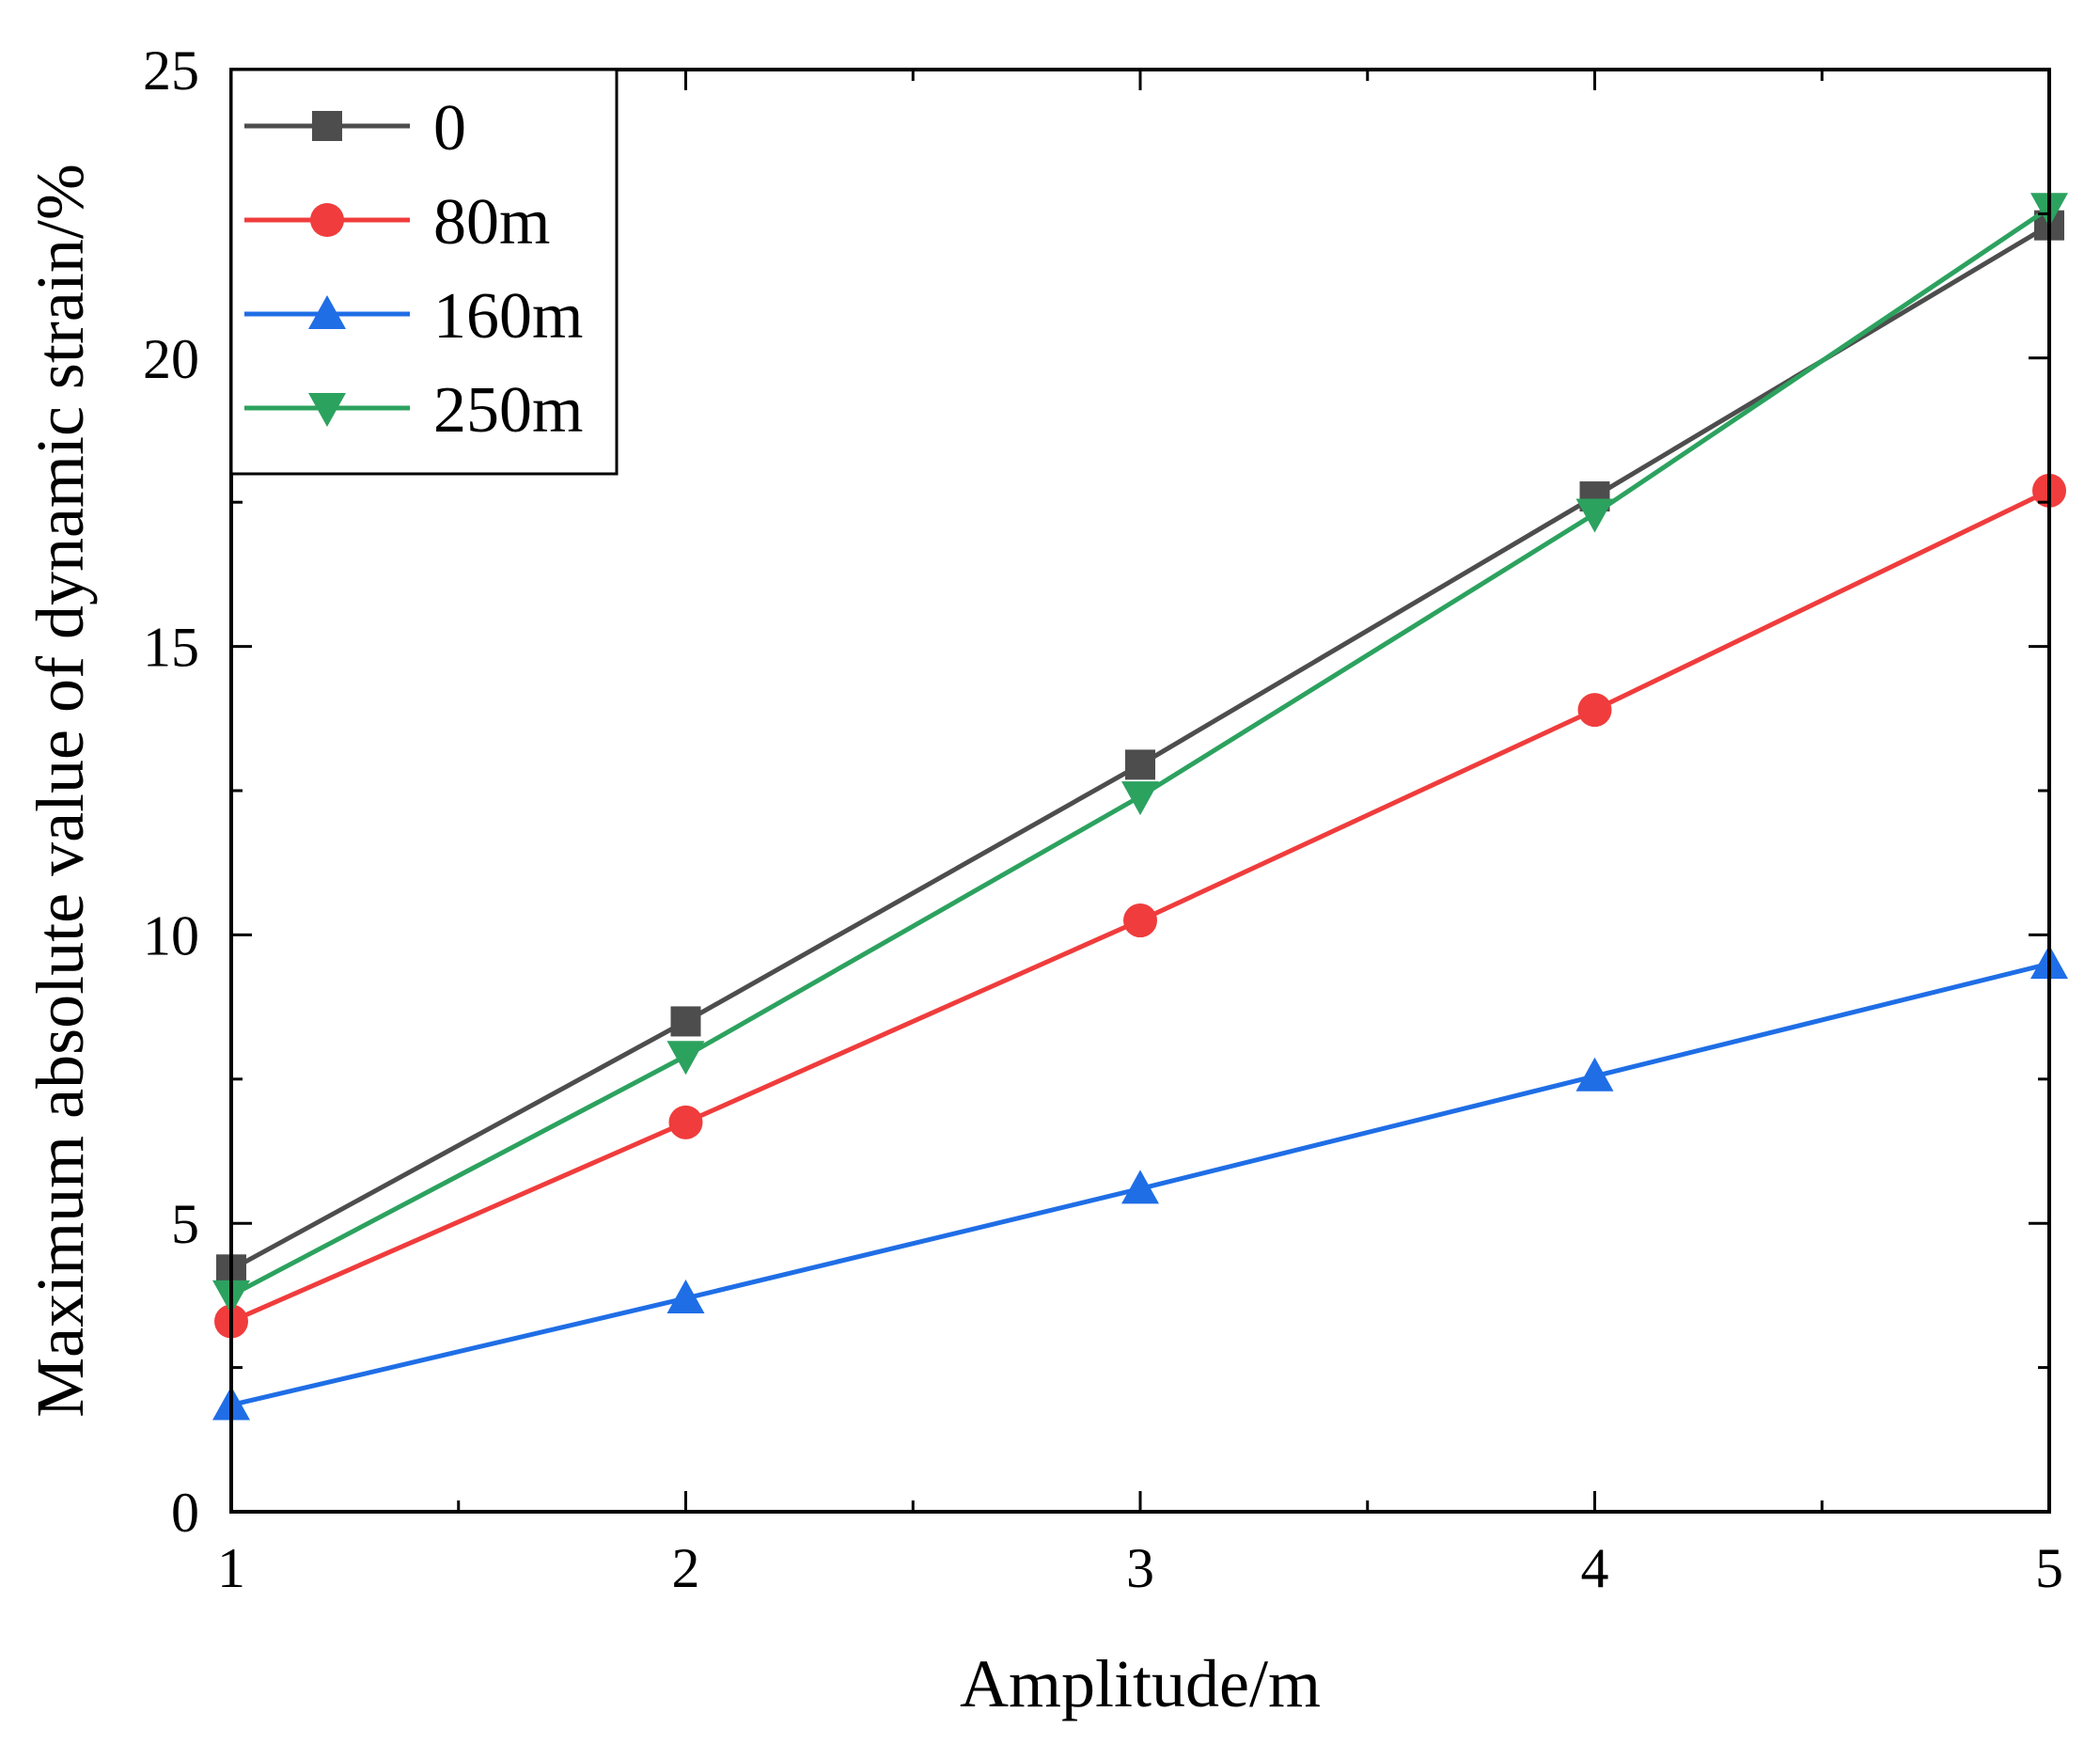 The height and width of the screenshot is (1759, 2100). Describe the element at coordinates (413, 316) in the screenshot. I see `legend-item: 160m` at that location.